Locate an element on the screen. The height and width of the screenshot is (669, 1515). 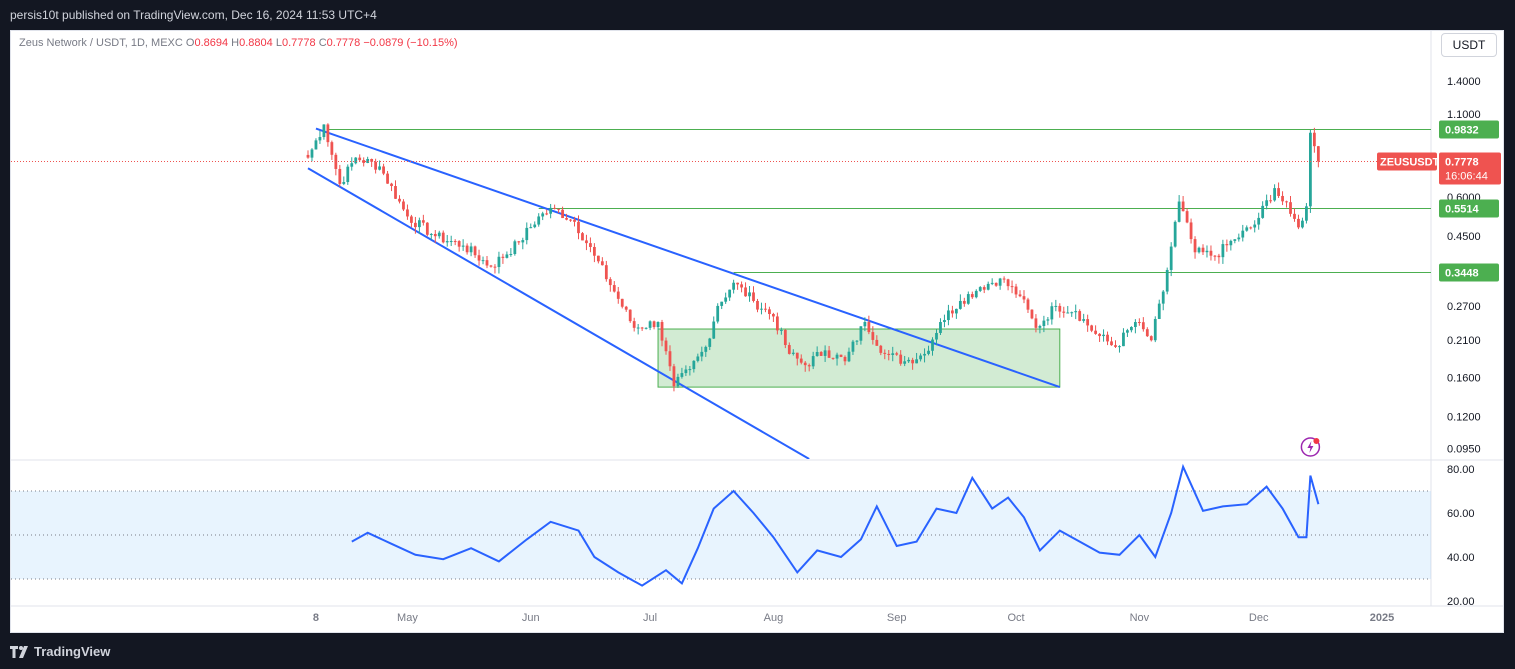
legend-open-value: 0.8694 is located at coordinates (211, 43).